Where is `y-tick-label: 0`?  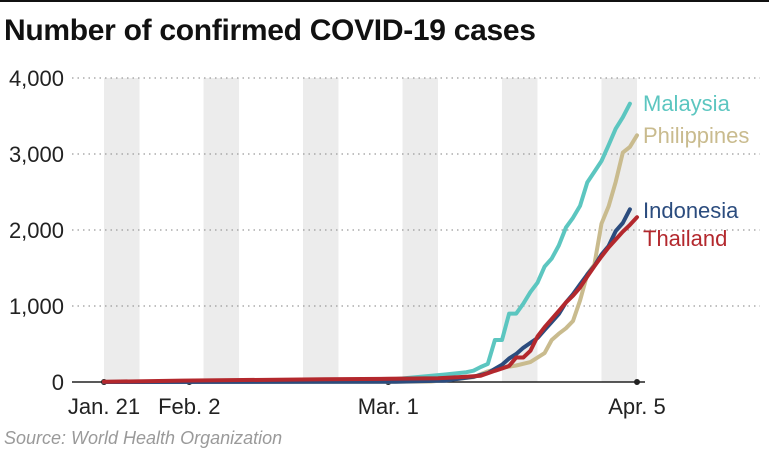
y-tick-label: 0 is located at coordinates (58, 382).